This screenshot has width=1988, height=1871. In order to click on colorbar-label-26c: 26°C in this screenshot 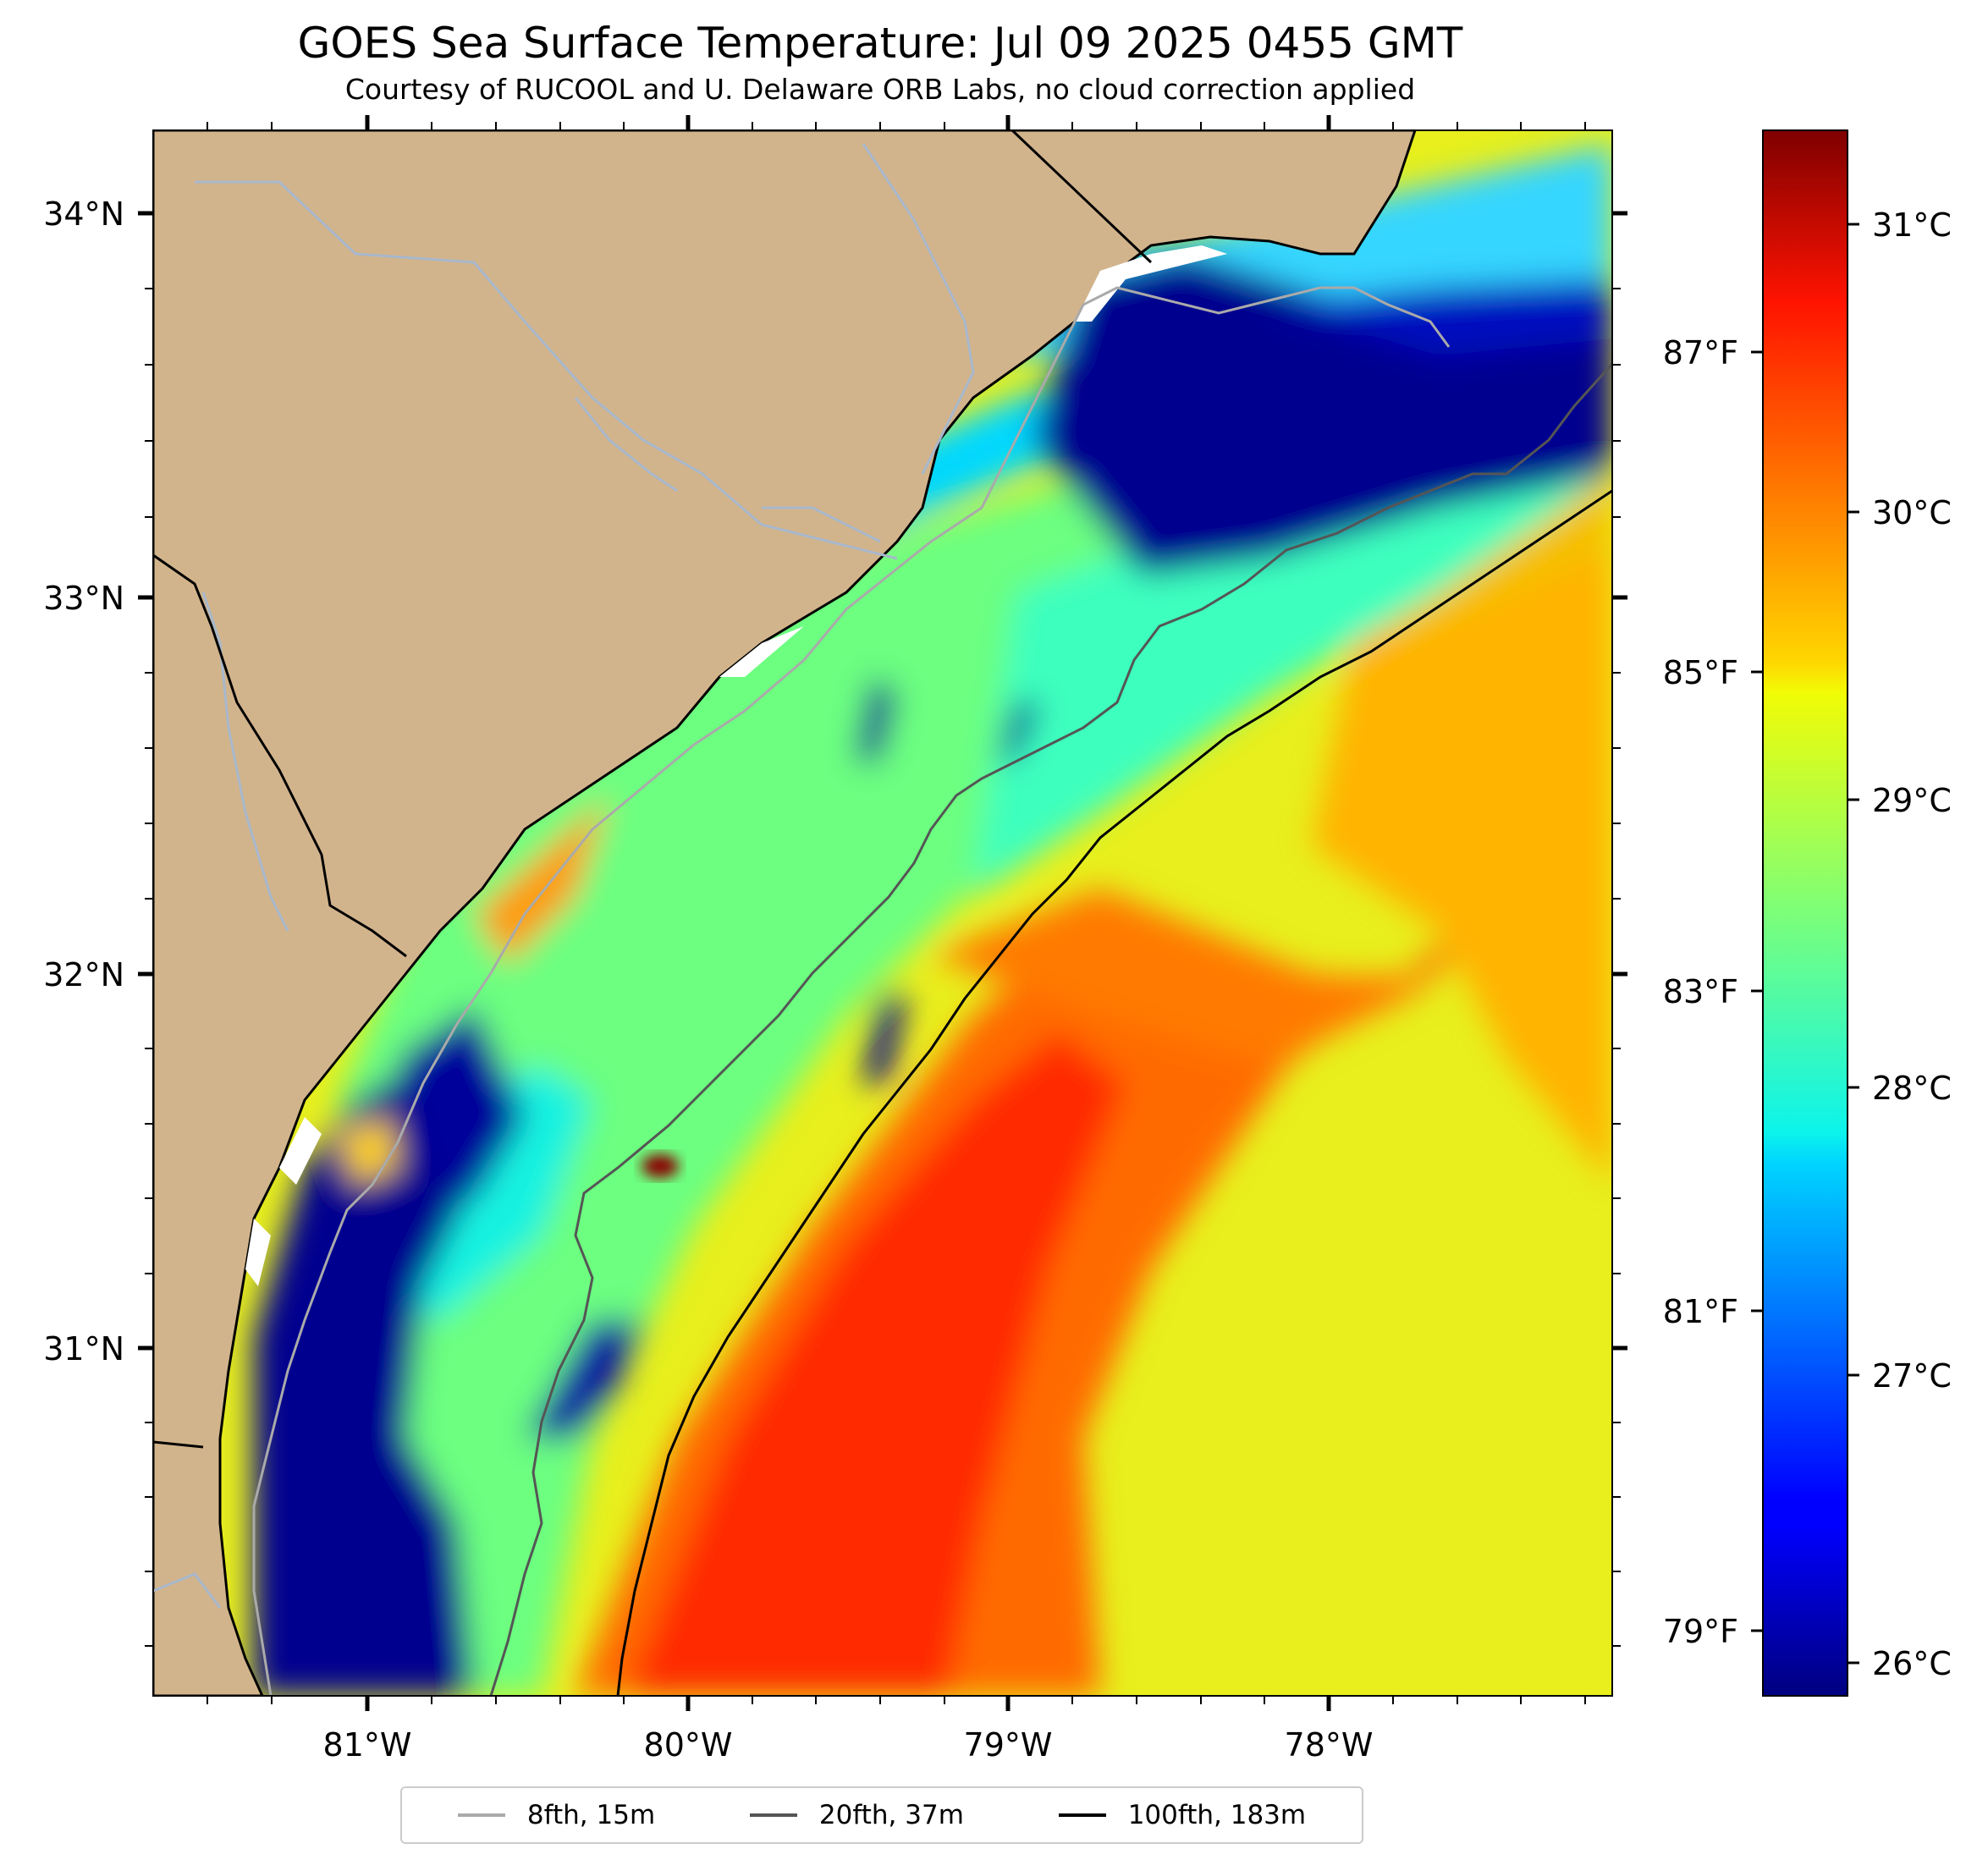, I will do `click(1912, 1664)`.